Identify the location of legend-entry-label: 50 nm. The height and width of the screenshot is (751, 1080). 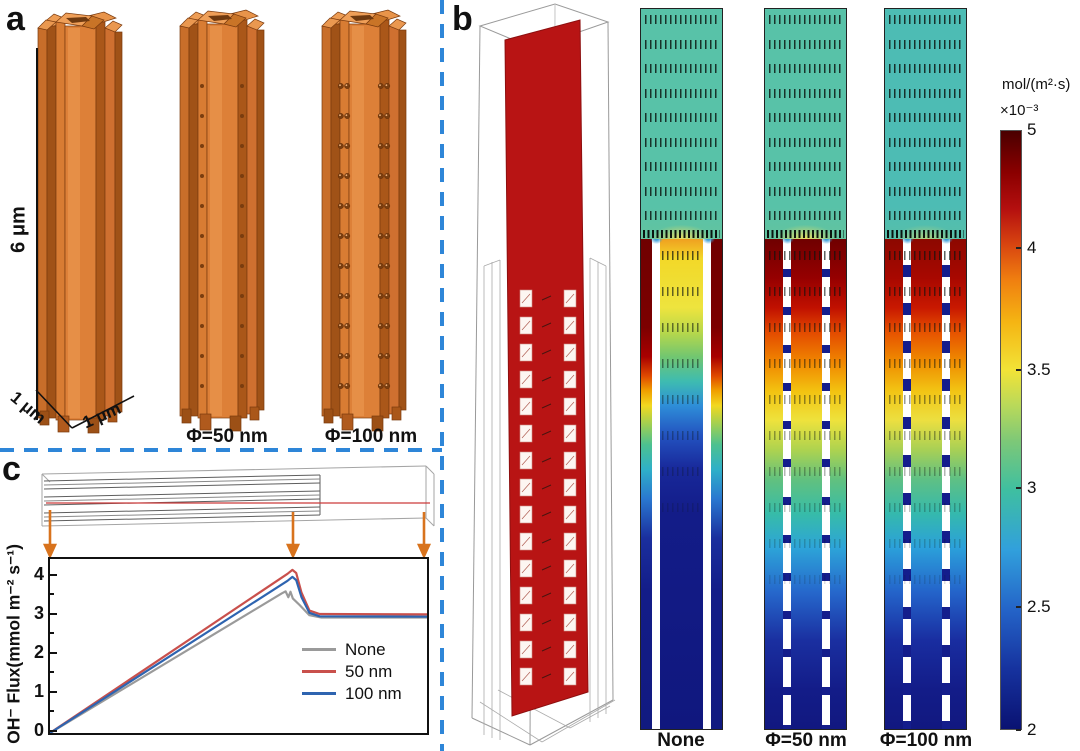
(369, 671).